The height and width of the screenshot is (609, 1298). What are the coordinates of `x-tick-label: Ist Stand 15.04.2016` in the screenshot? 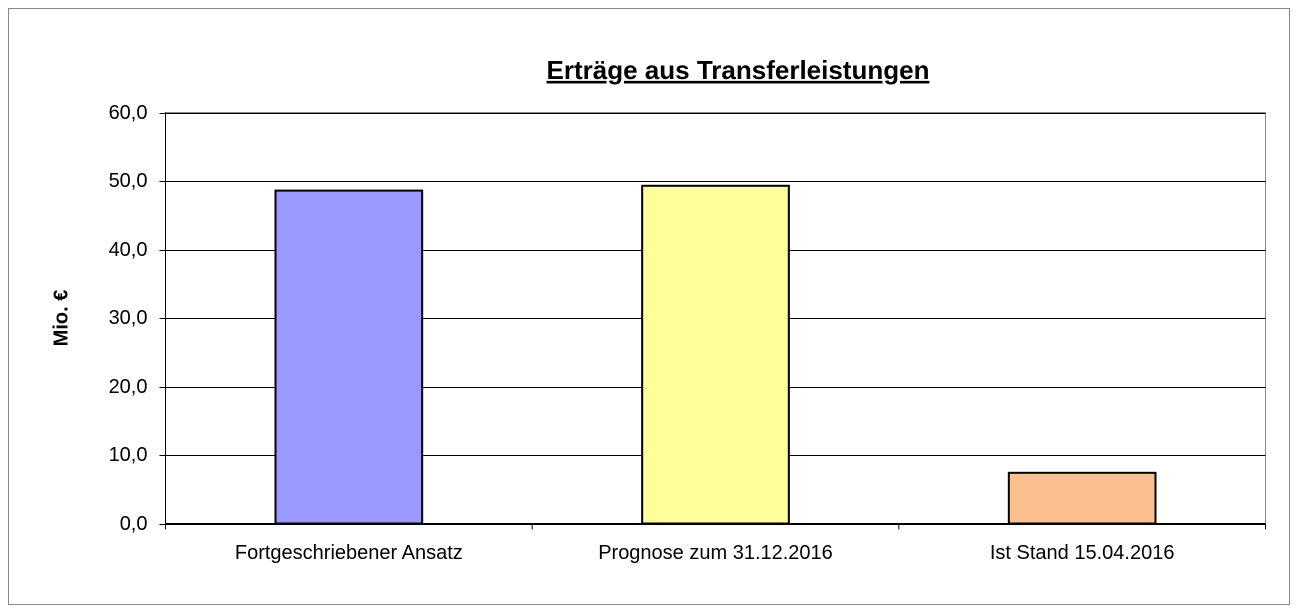 It's located at (1082, 553).